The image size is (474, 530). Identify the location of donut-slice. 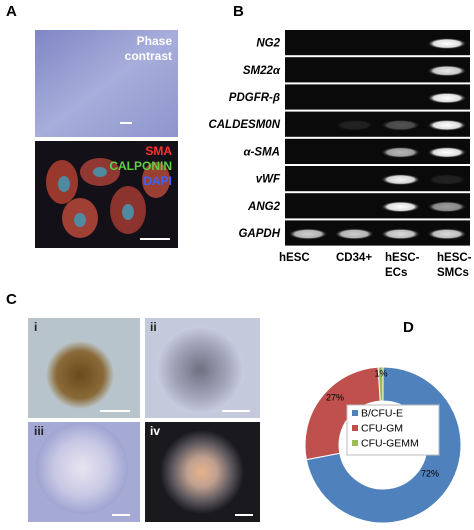
(380, 384).